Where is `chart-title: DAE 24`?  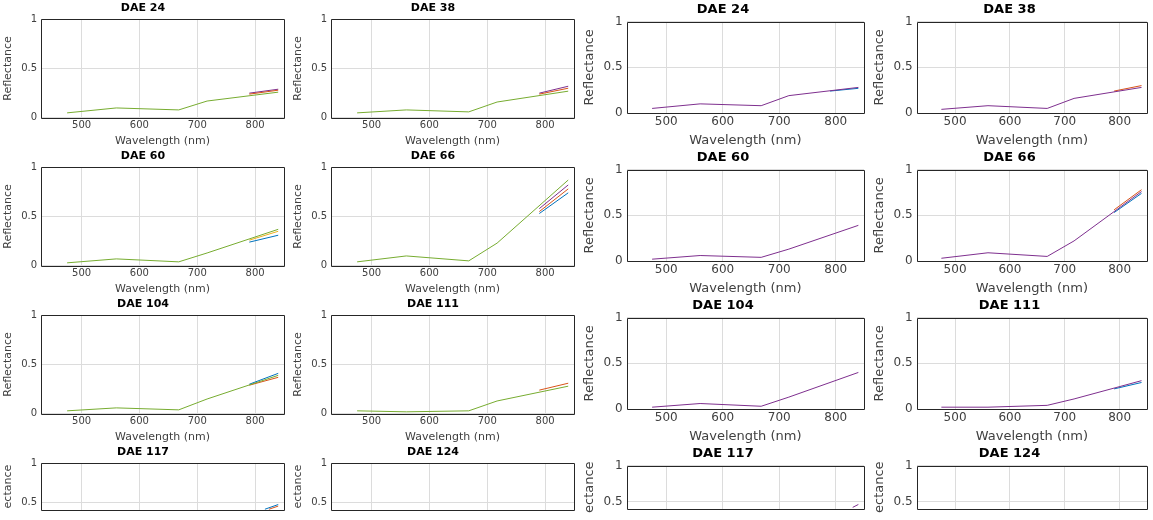 chart-title: DAE 24 is located at coordinates (143, 8).